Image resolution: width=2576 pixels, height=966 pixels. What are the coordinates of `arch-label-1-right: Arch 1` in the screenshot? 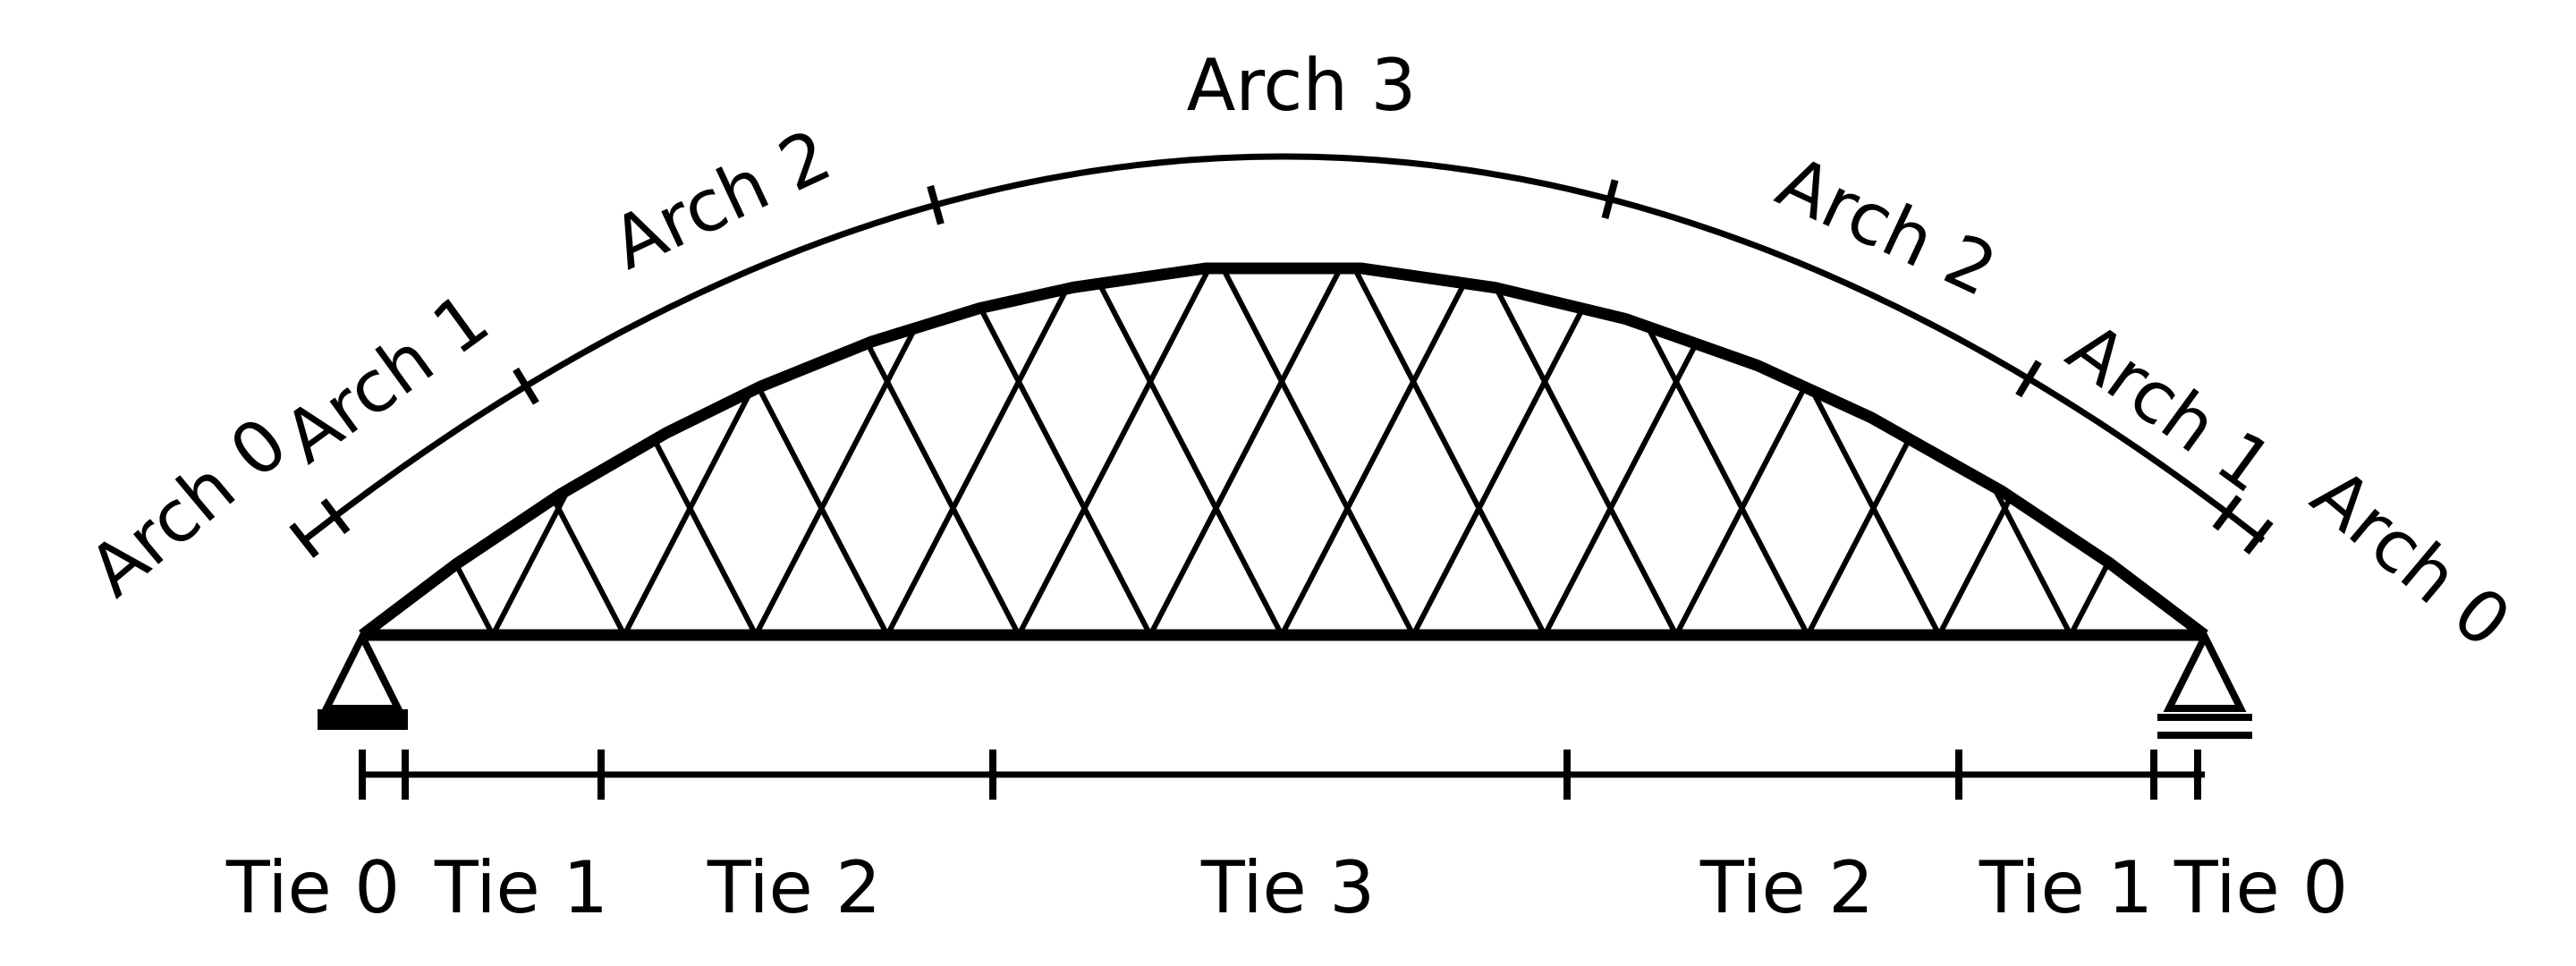 It's located at (2170, 408).